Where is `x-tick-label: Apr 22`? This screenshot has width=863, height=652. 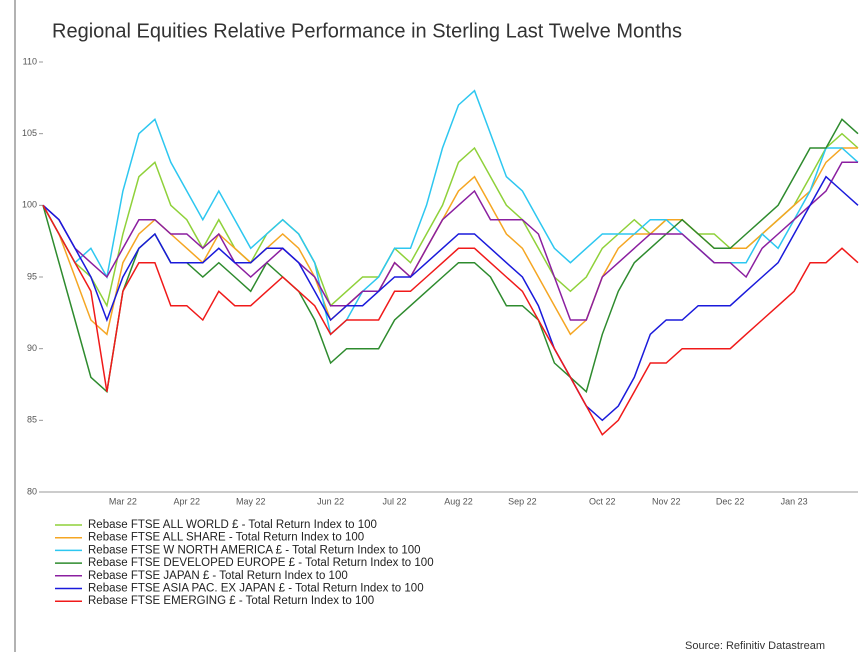 x-tick-label: Apr 22 is located at coordinates (187, 501).